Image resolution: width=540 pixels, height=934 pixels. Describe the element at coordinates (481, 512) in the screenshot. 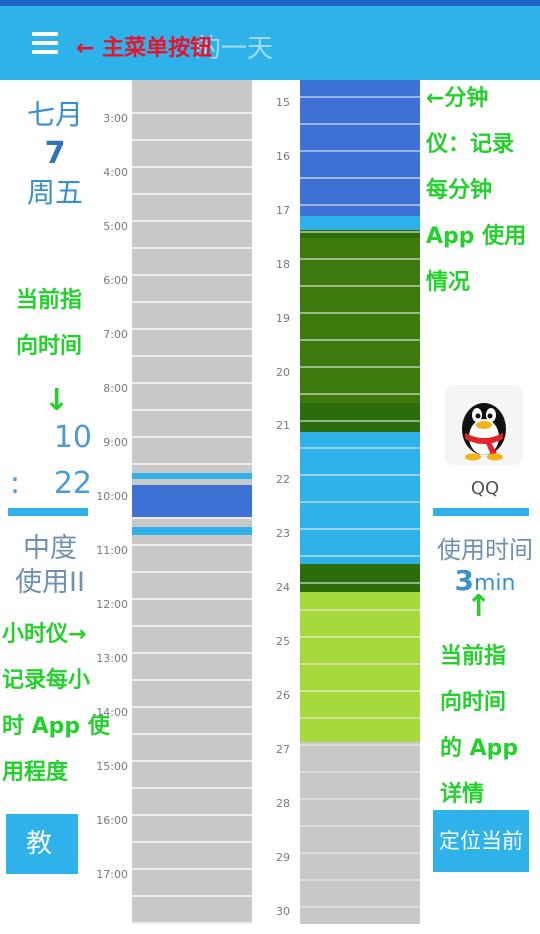

I see `app-indicator-bar` at that location.